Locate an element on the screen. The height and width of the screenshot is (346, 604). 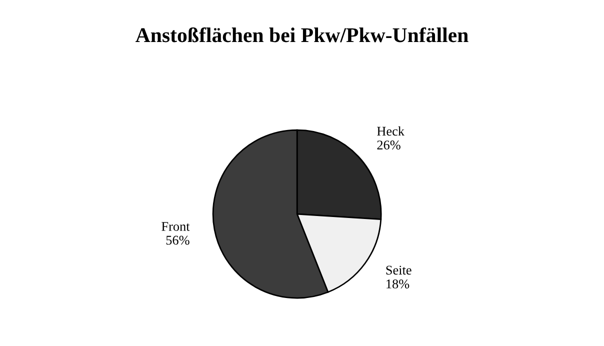
data-label: 26% is located at coordinates (388, 145).